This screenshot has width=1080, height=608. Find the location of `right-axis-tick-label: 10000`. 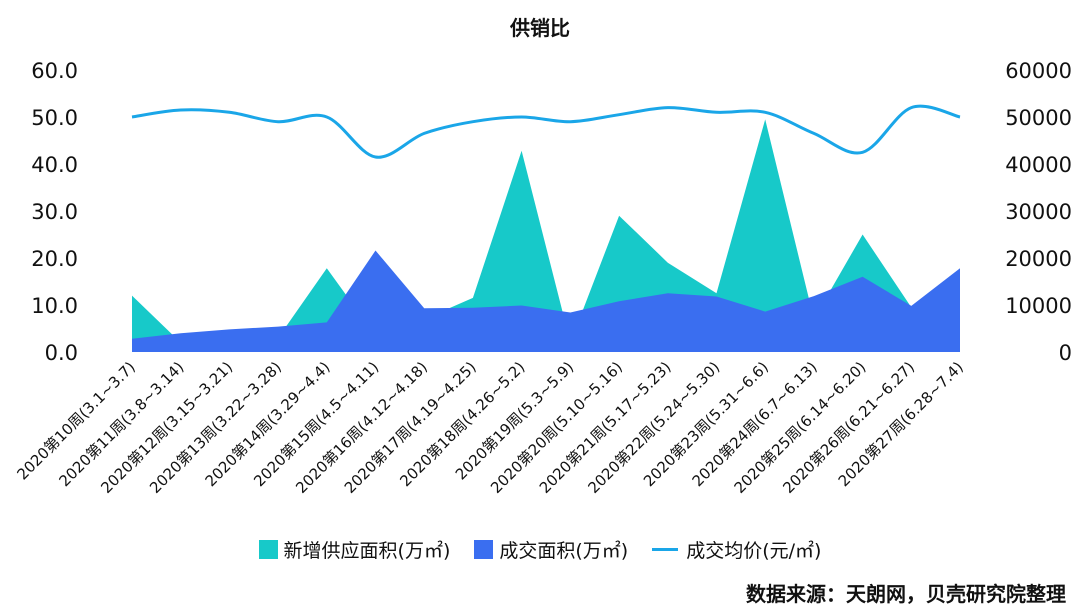

right-axis-tick-label: 10000 is located at coordinates (1038, 306).